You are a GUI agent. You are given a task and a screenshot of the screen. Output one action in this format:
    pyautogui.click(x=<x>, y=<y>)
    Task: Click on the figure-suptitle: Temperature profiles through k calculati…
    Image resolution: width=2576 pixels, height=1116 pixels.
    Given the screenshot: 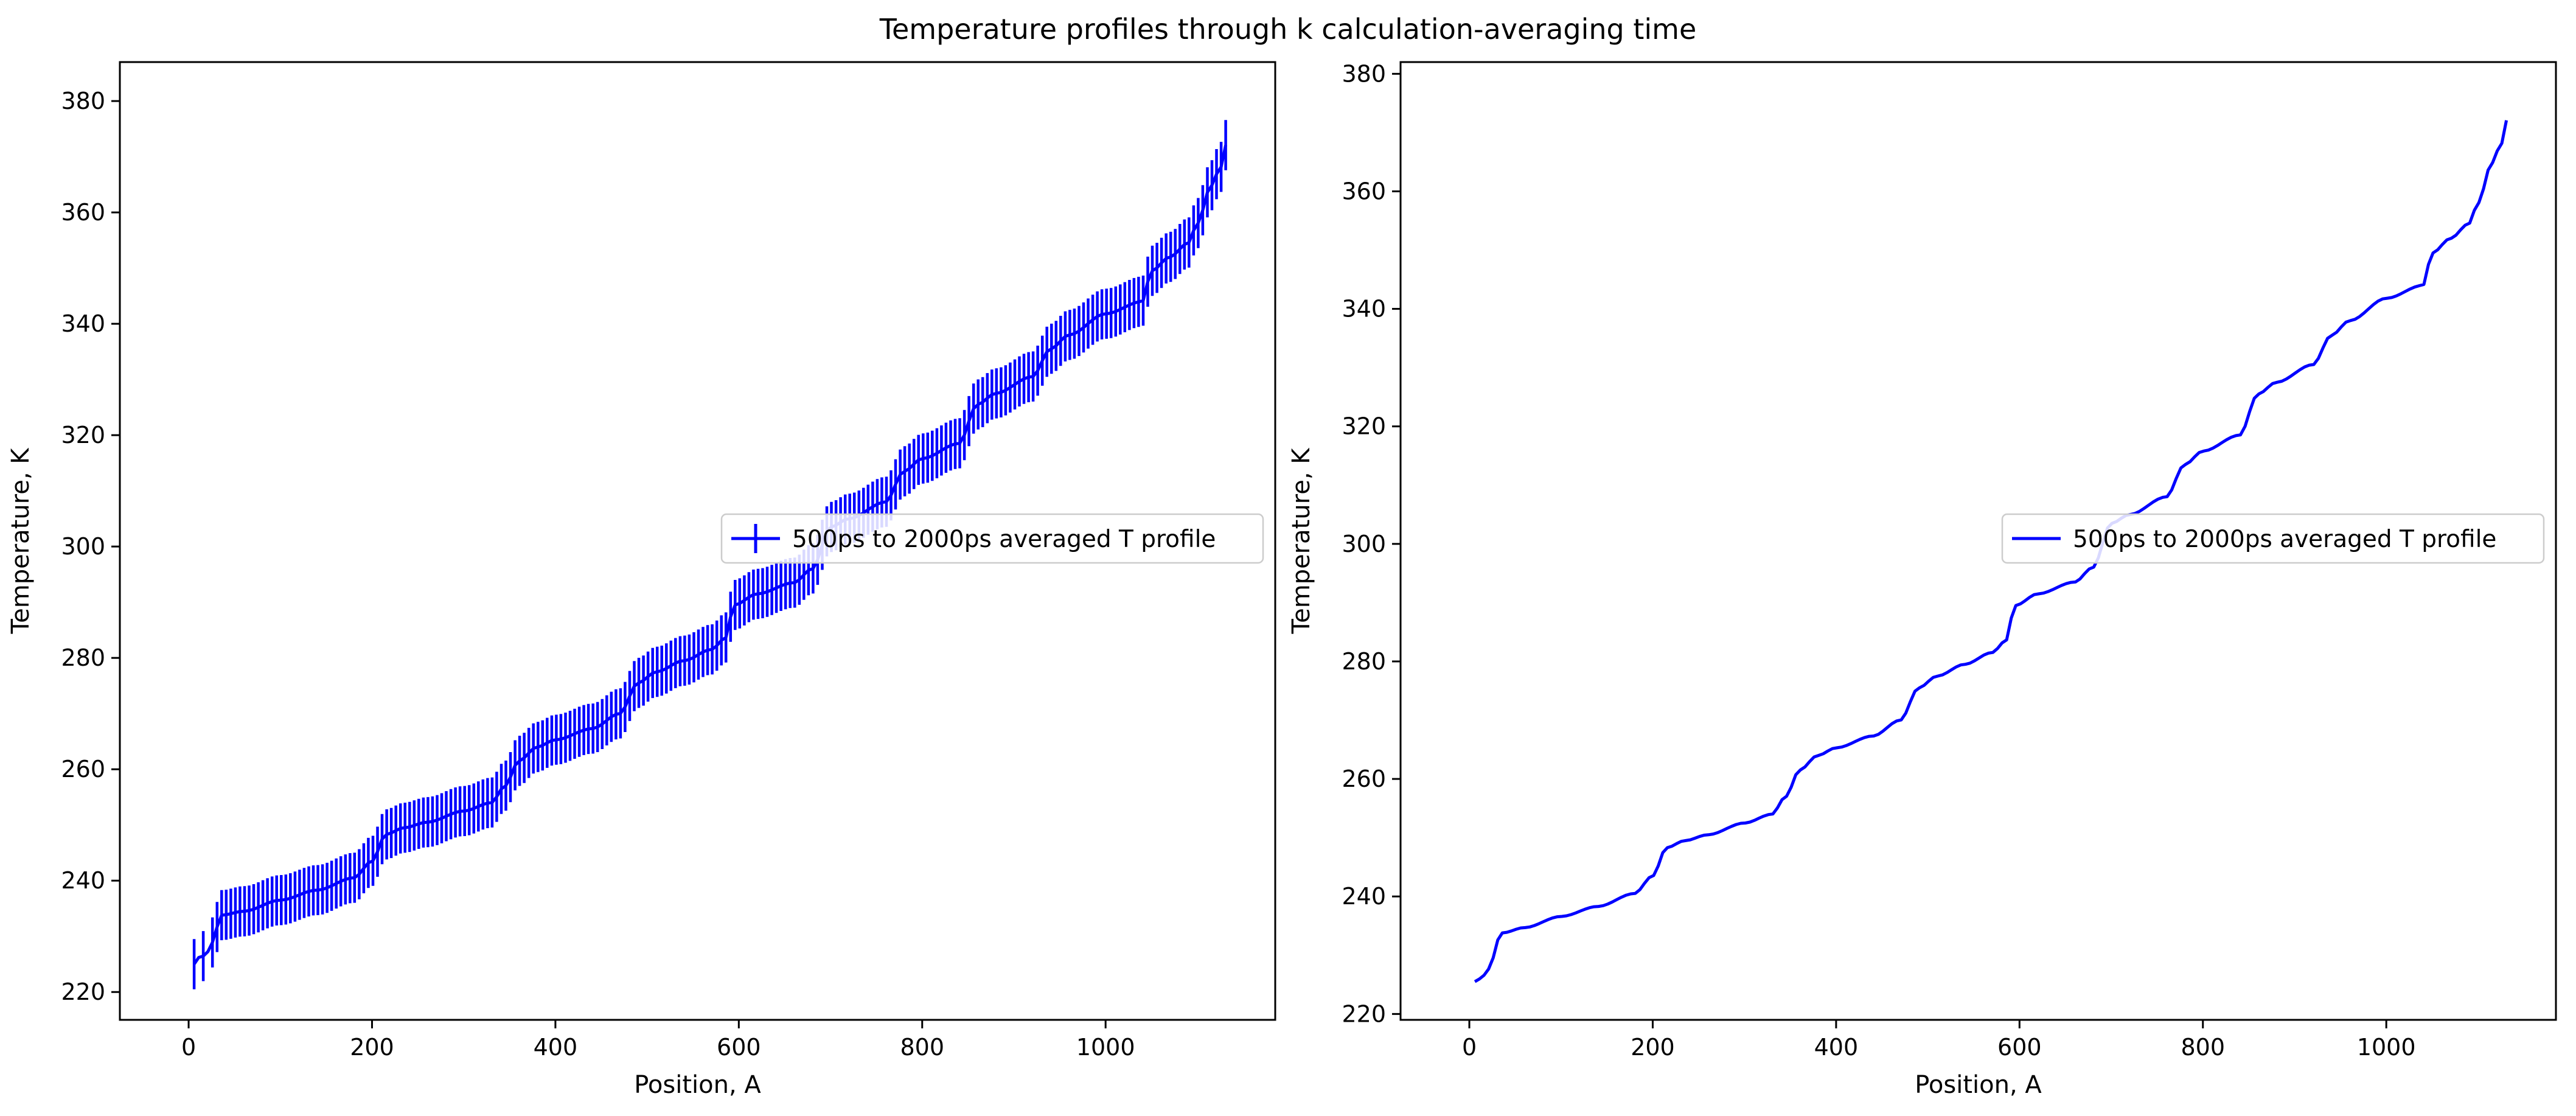 What is the action you would take?
    pyautogui.click(x=1288, y=30)
    